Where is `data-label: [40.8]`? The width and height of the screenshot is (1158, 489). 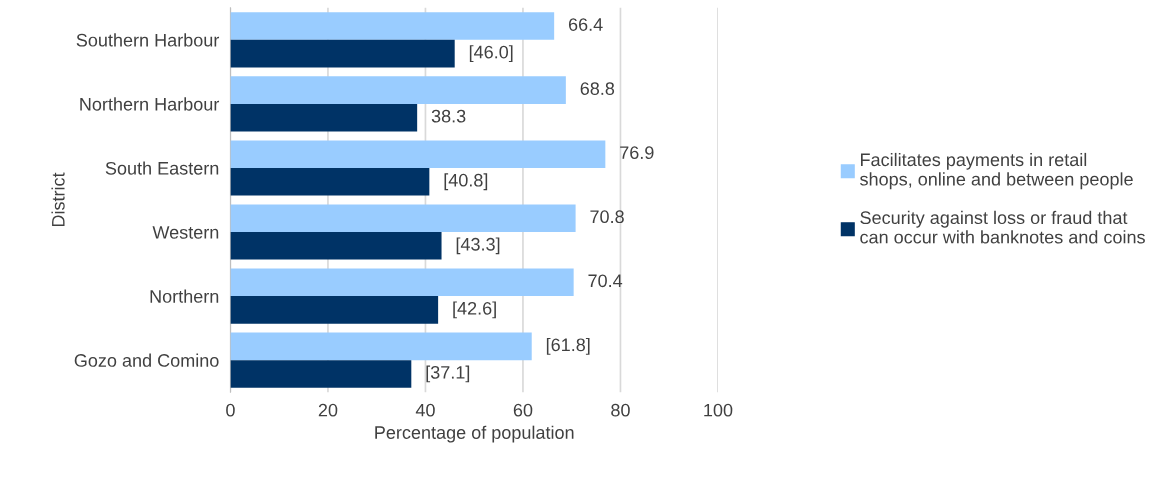 data-label: [40.8] is located at coordinates (466, 182).